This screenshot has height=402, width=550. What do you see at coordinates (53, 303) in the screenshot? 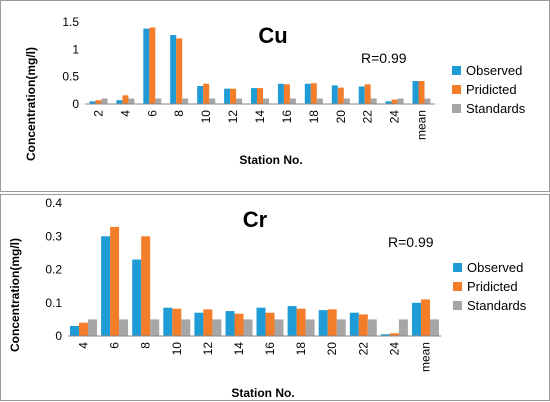
I see `y-tick-label: 0.1` at bounding box center [53, 303].